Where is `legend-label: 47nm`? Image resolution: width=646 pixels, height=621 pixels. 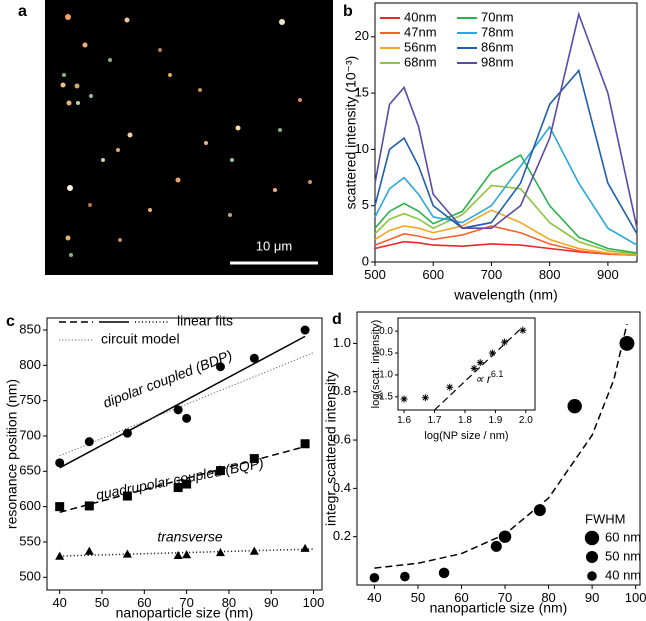 legend-label: 47nm is located at coordinates (420, 31).